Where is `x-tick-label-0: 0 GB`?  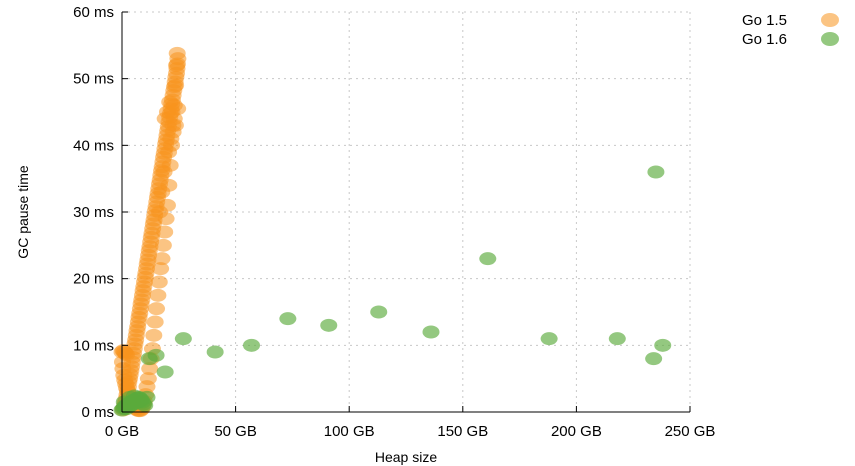 x-tick-label-0: 0 GB is located at coordinates (122, 431).